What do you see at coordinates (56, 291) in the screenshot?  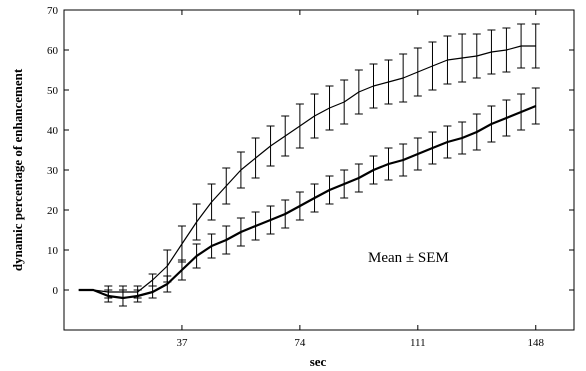 I see `y-tick-label: 0` at bounding box center [56, 291].